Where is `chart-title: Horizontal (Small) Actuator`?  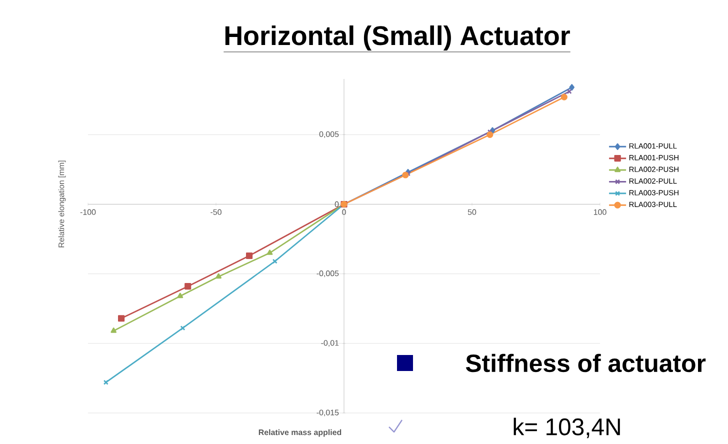
chart-title: Horizontal (Small) Actuator is located at coordinates (397, 38).